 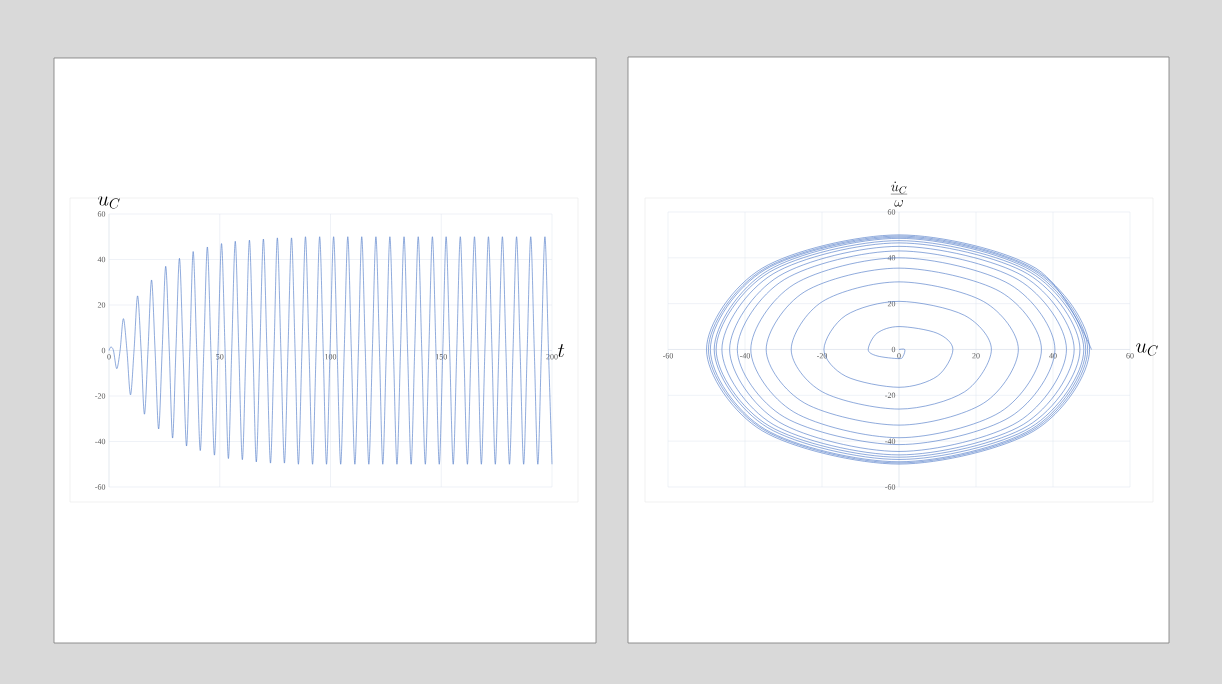 I want to click on x-tick-label: 200, so click(x=552, y=357).